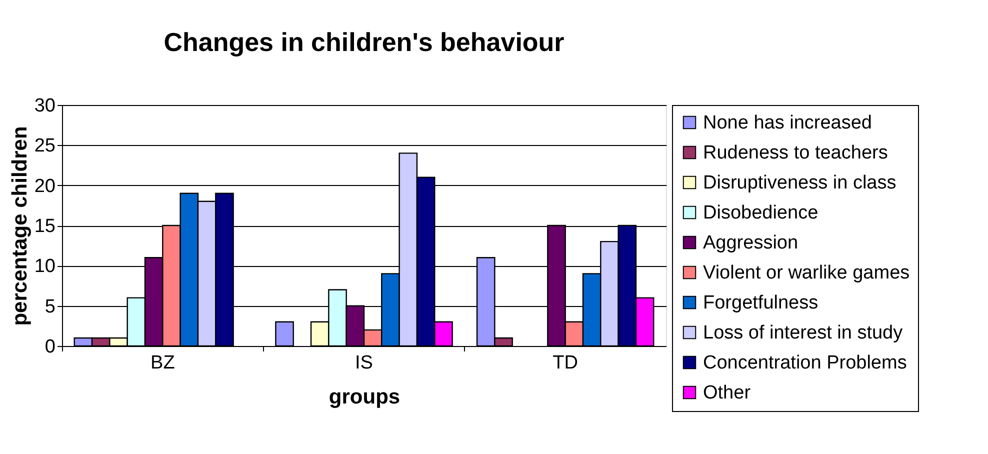 This screenshot has height=454, width=988. Describe the element at coordinates (805, 363) in the screenshot. I see `legend-label: Concentration Problems` at that location.